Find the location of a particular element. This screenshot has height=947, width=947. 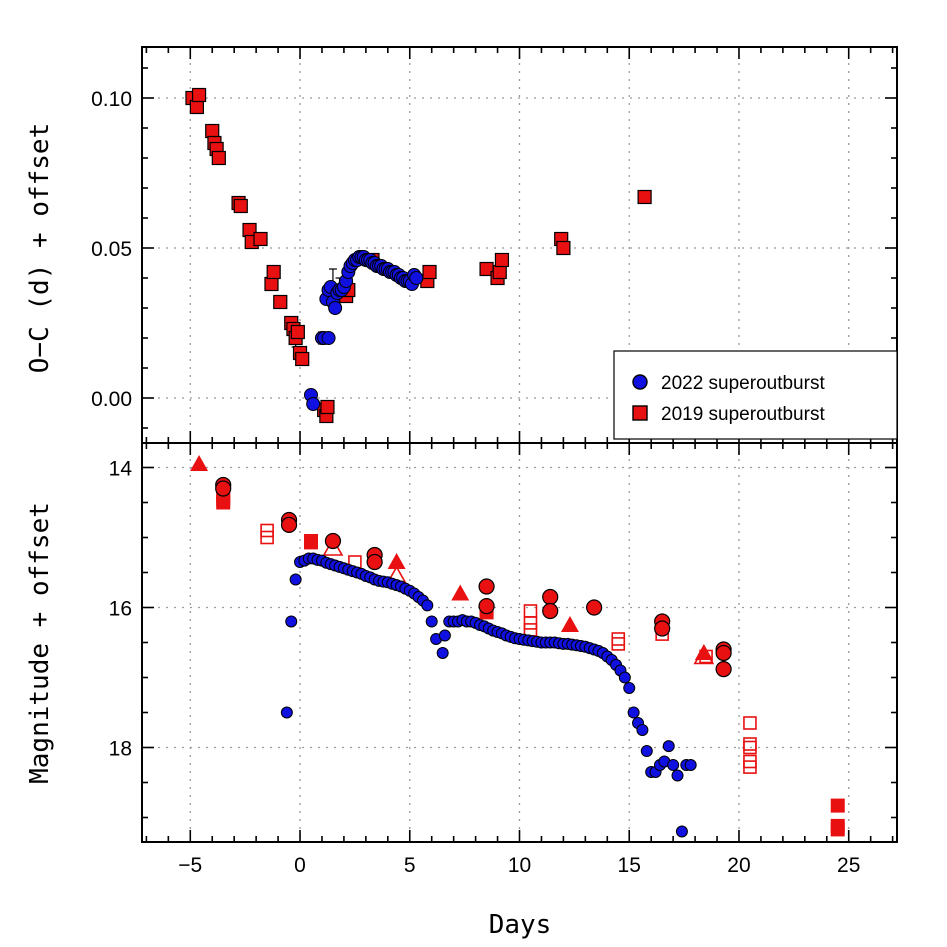

y-tick-label: 0.00 is located at coordinates (111, 399).